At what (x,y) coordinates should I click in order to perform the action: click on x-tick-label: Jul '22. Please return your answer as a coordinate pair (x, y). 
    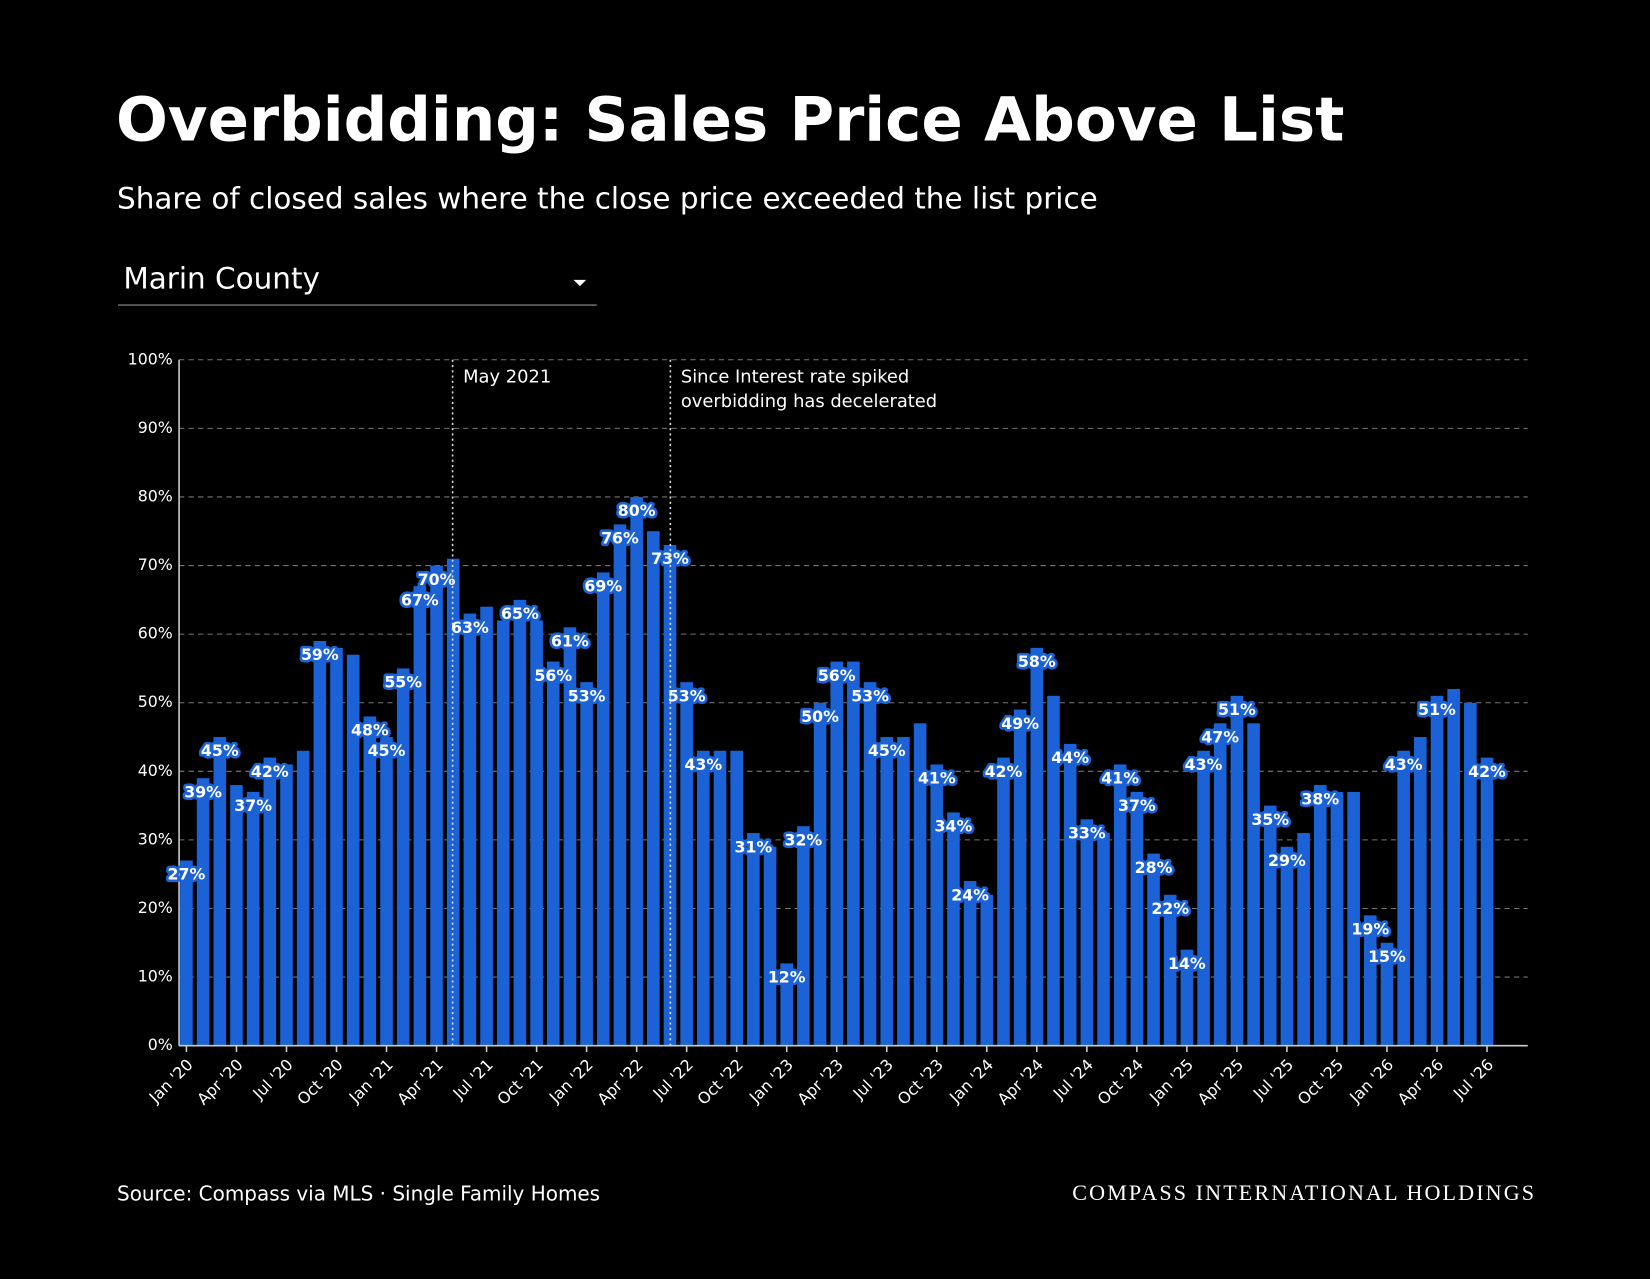
    Looking at the image, I should click on (672, 1079).